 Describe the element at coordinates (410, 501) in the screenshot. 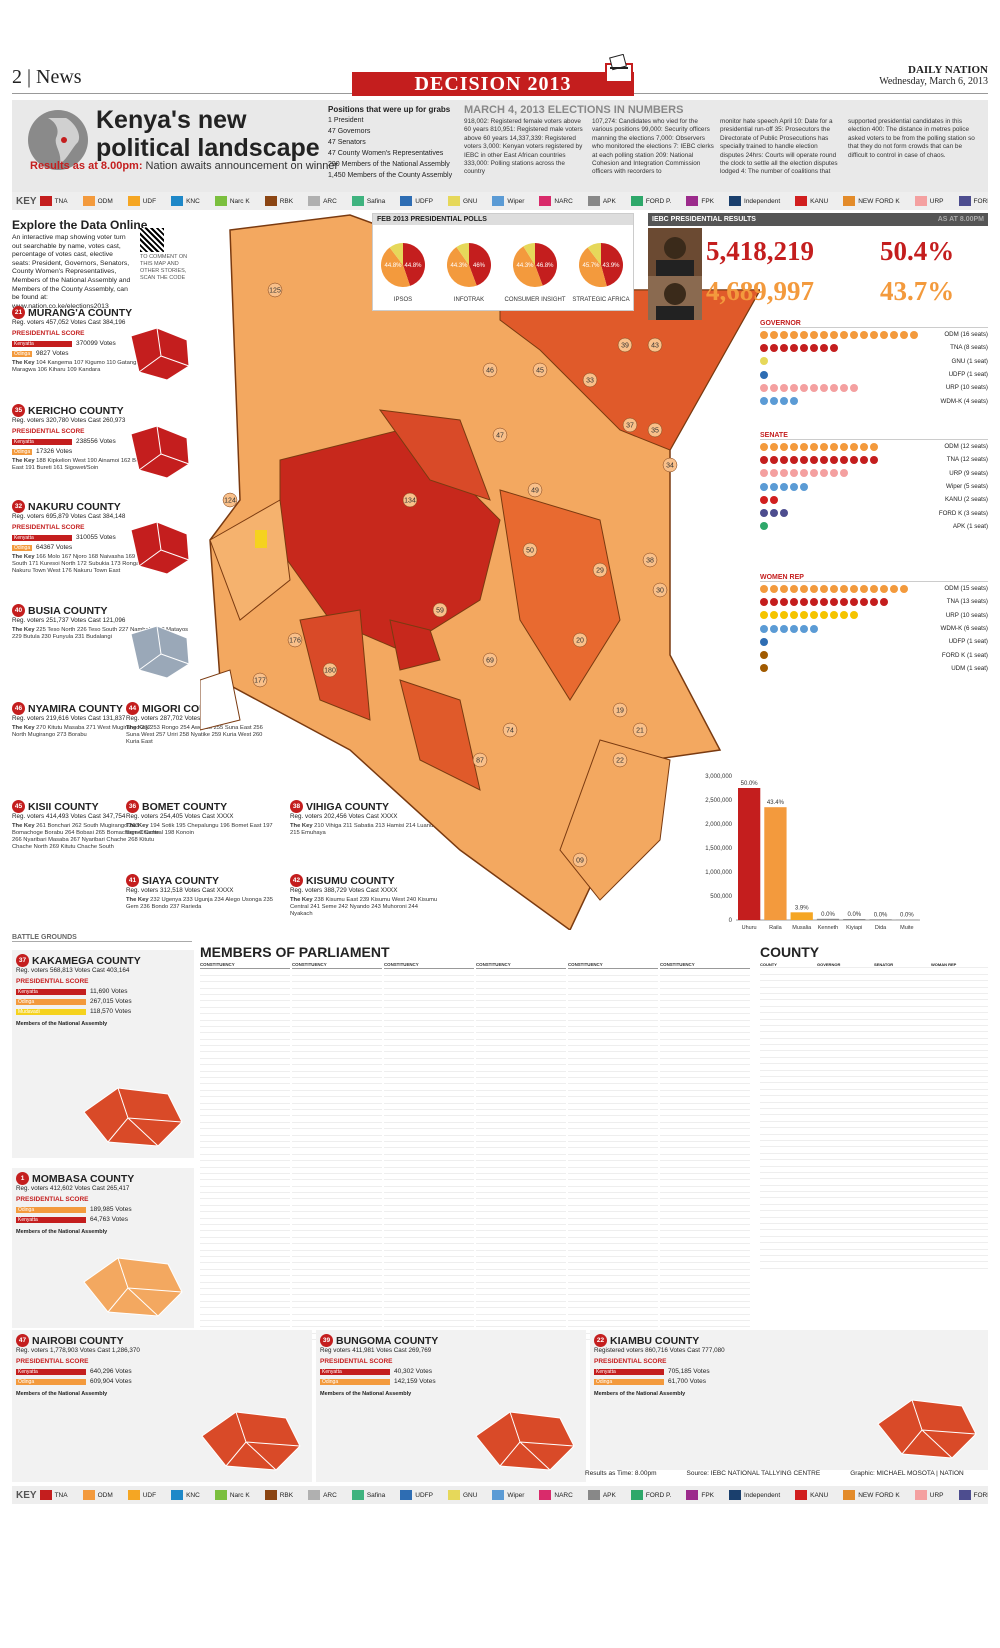

I see `svg-text: 134` at that location.